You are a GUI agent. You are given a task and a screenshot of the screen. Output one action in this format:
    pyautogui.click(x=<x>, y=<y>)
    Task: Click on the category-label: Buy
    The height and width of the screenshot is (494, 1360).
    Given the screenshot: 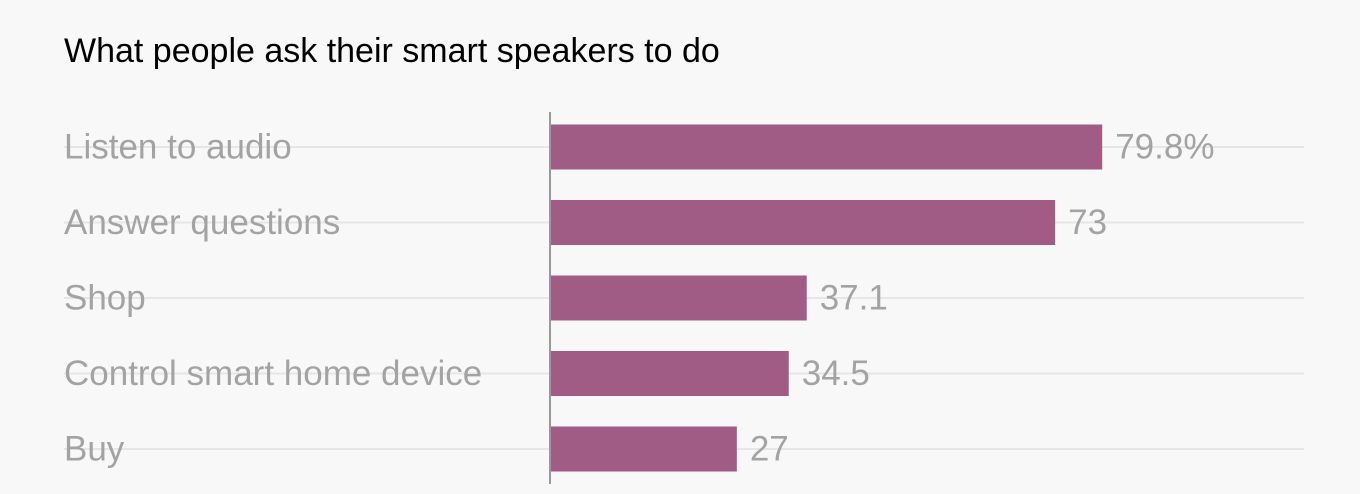 What is the action you would take?
    pyautogui.click(x=94, y=449)
    